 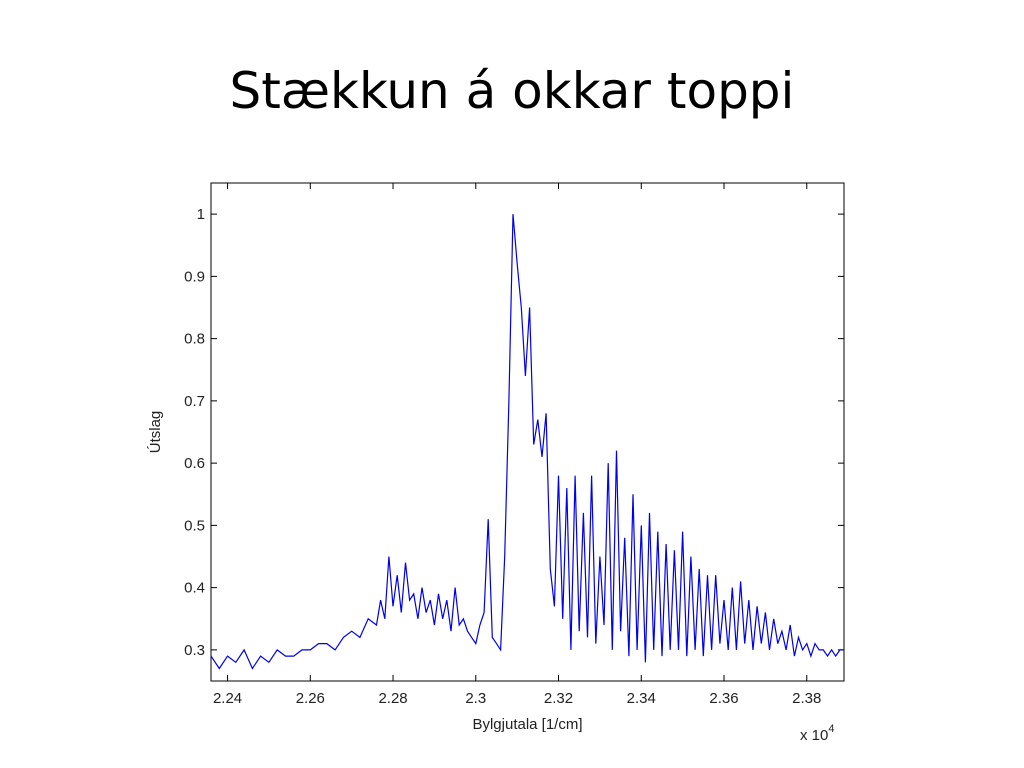 I want to click on slide-title: Stækkun á okkar toppi, so click(x=512, y=91).